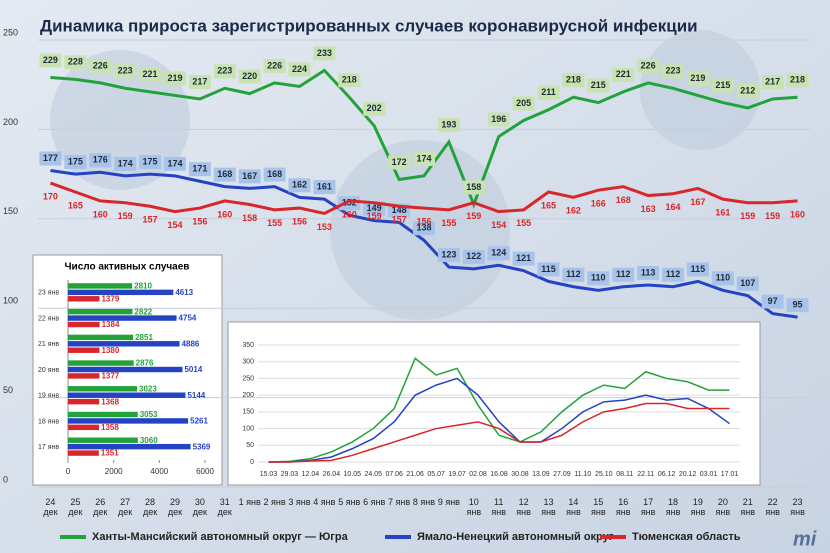  I want to click on data-label: 4886, so click(191, 343).